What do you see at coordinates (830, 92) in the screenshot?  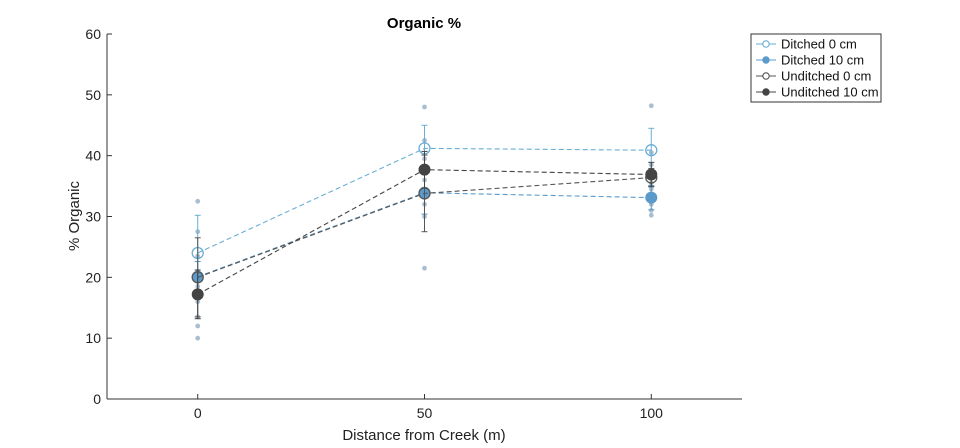 I see `legend-label: Unditched 10 cm` at bounding box center [830, 92].